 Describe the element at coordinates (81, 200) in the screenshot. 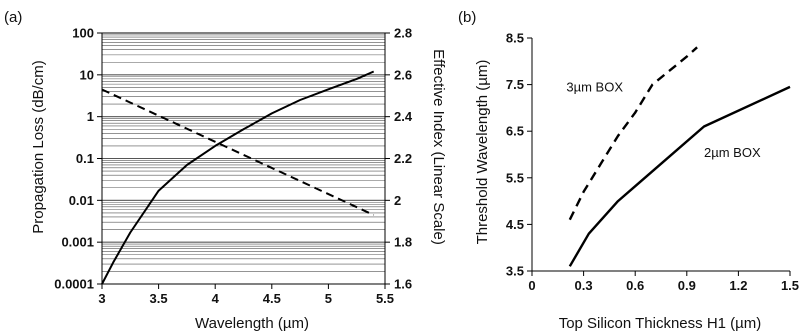

I see `left-y-tick-label: 0.01` at that location.